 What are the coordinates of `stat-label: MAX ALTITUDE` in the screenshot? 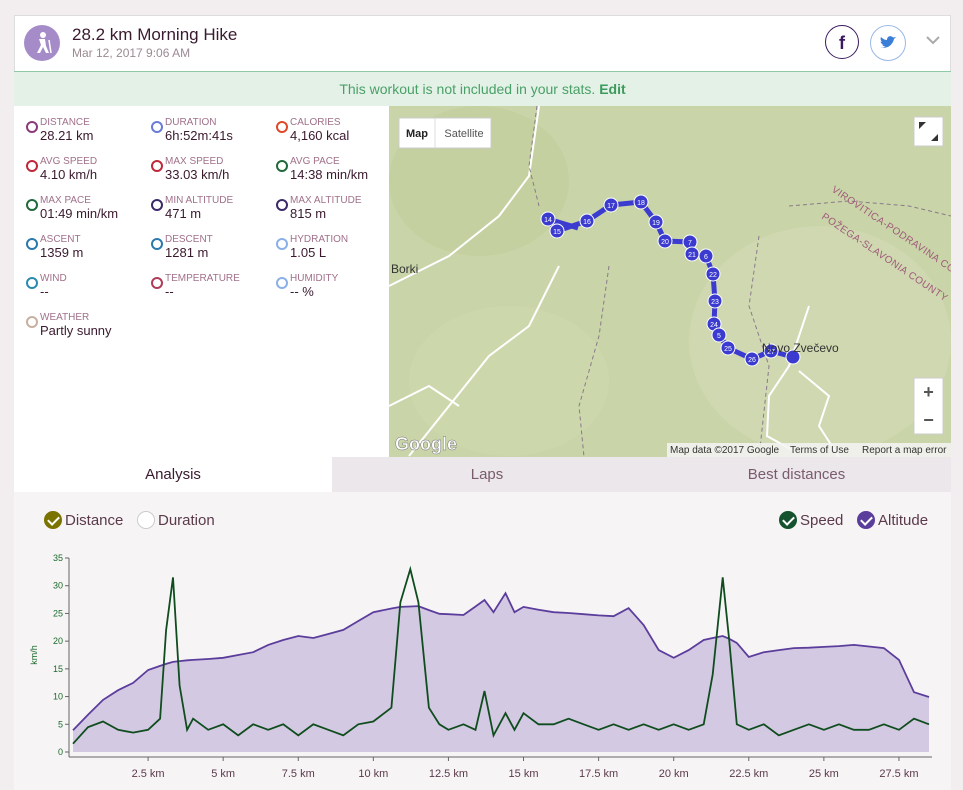 It's located at (326, 200).